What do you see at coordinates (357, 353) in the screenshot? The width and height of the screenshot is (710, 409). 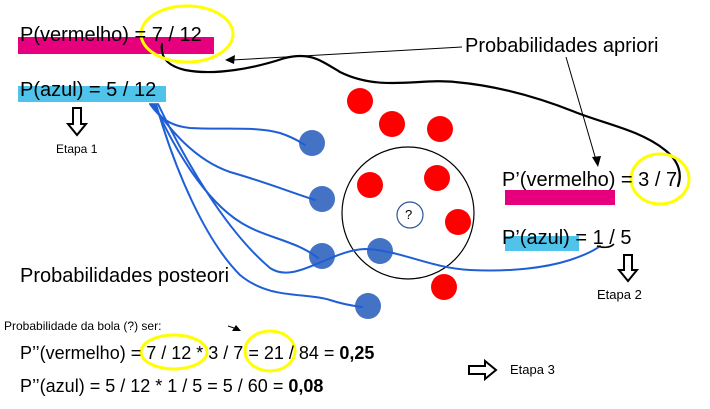 I see `posterior-red-result: 0,25` at bounding box center [357, 353].